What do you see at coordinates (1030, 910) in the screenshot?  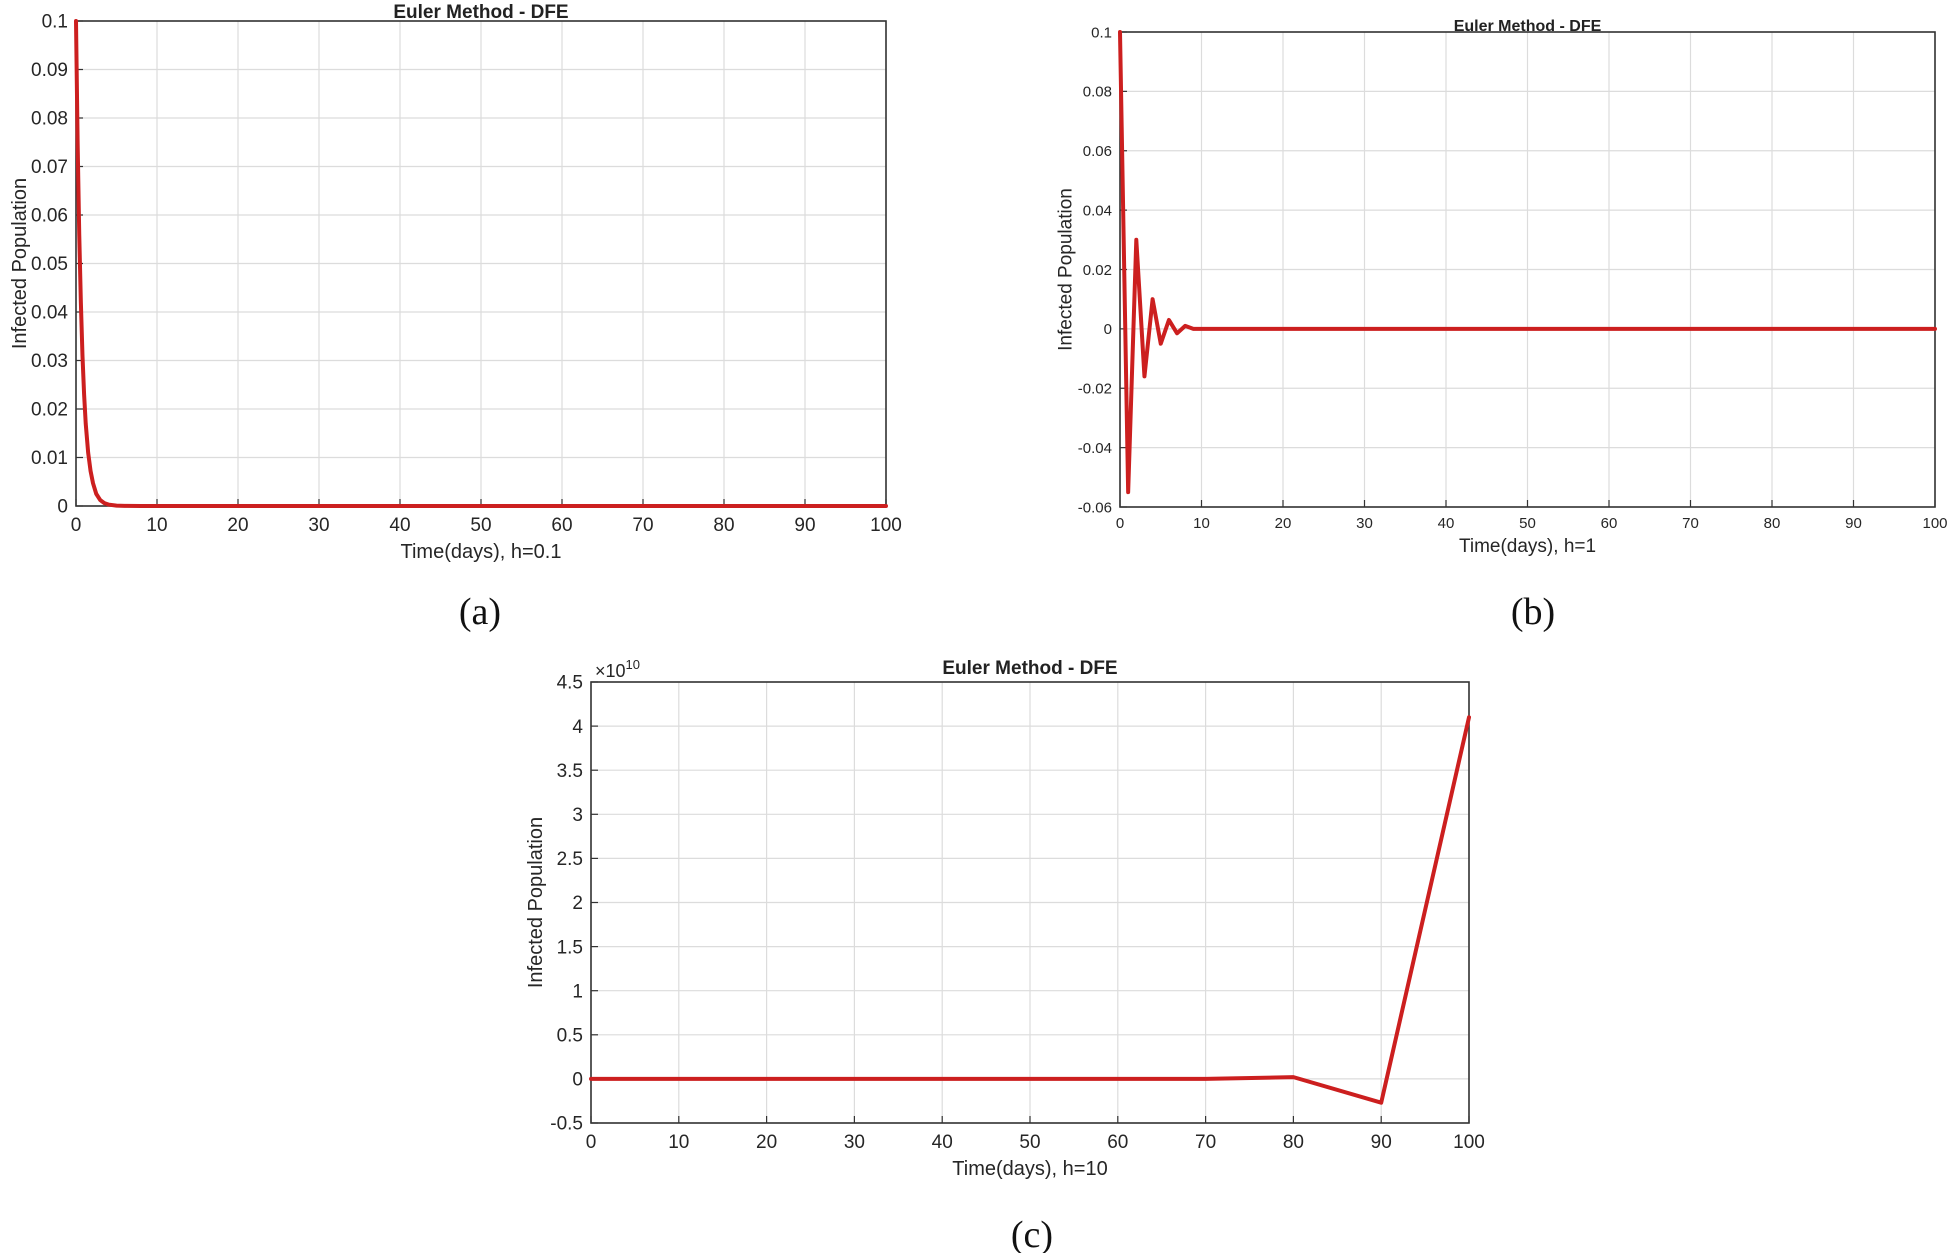 I see `series-line-c` at bounding box center [1030, 910].